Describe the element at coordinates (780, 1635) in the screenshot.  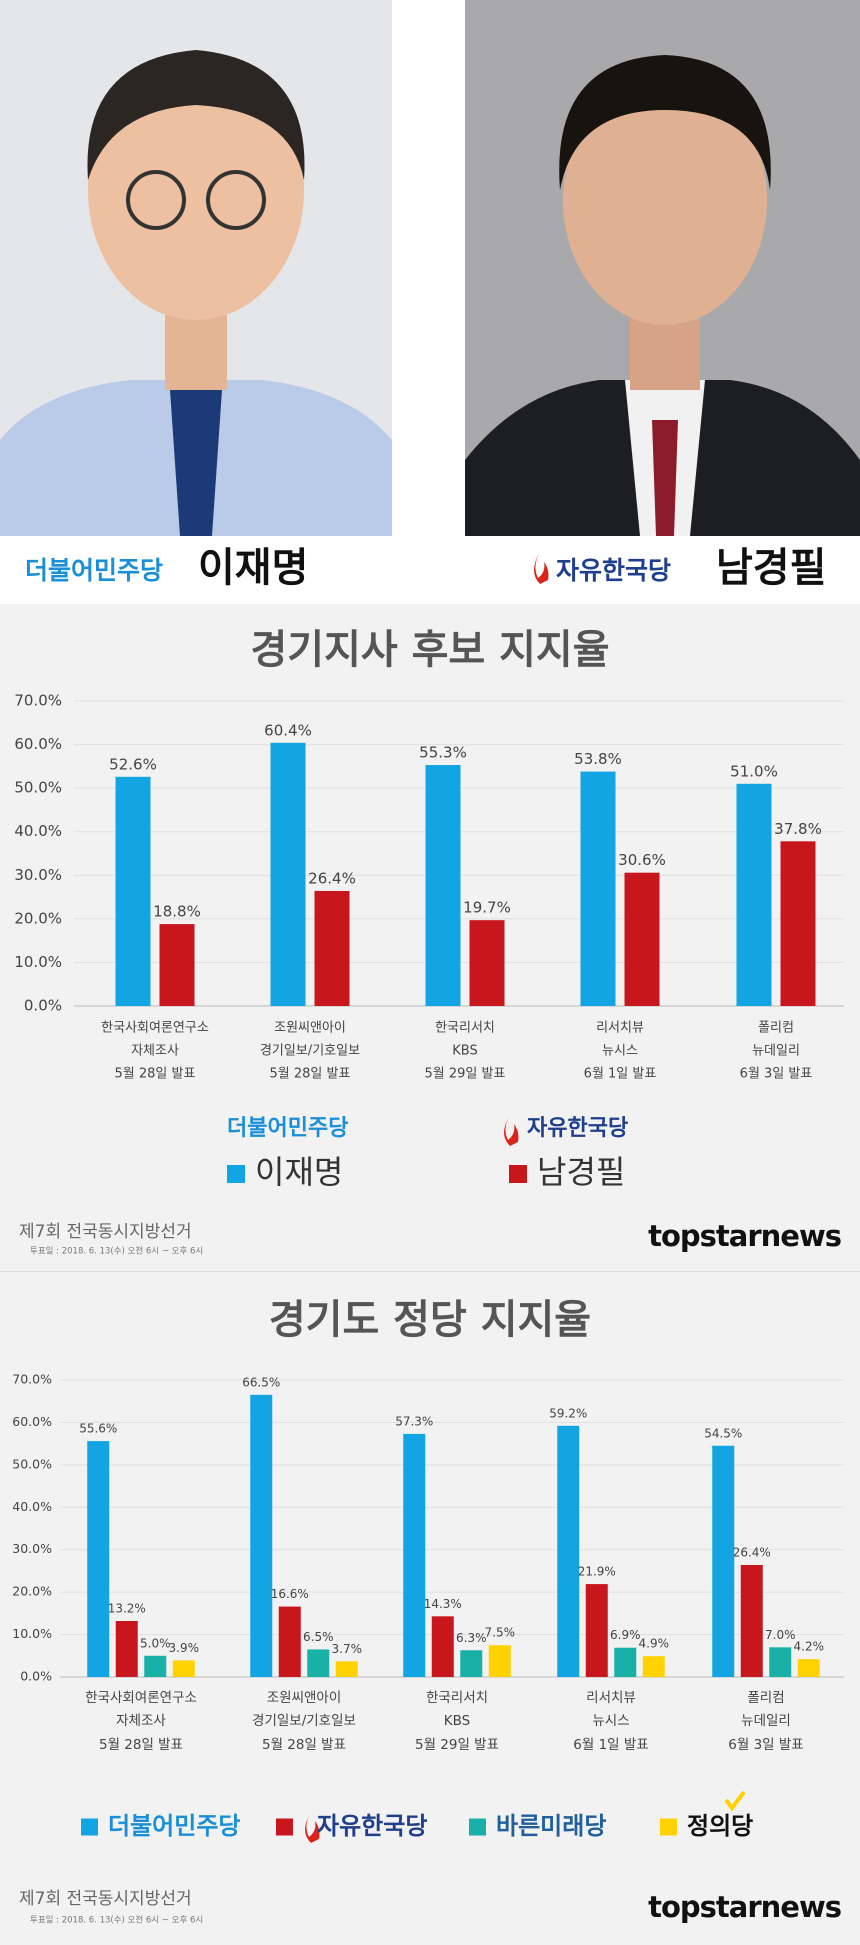
I see `data-label: 7.0%` at that location.